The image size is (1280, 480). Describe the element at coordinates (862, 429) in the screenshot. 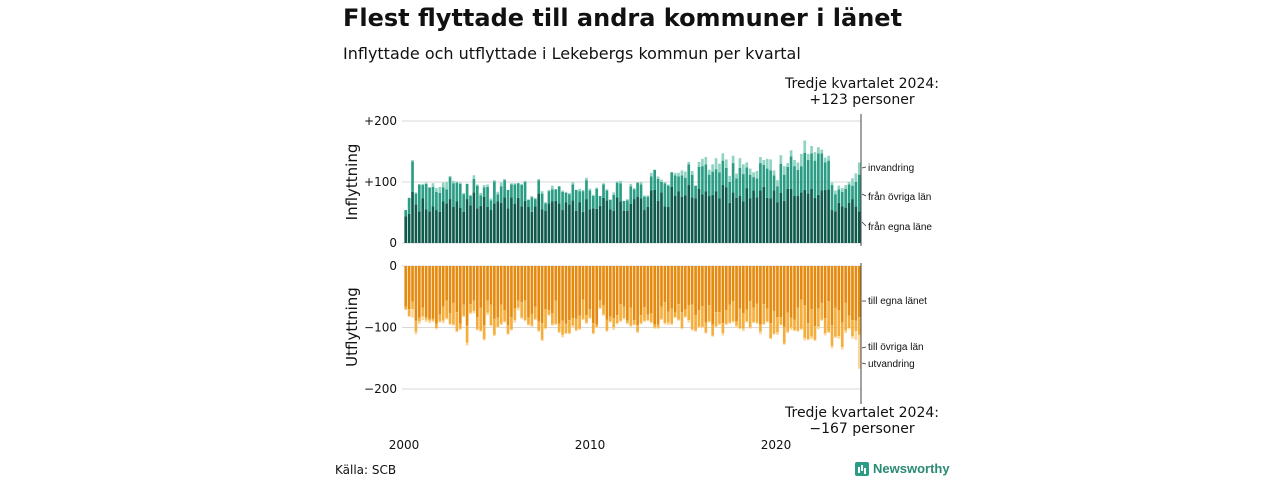

I see `callout-bottom-line2: −167 personer` at that location.